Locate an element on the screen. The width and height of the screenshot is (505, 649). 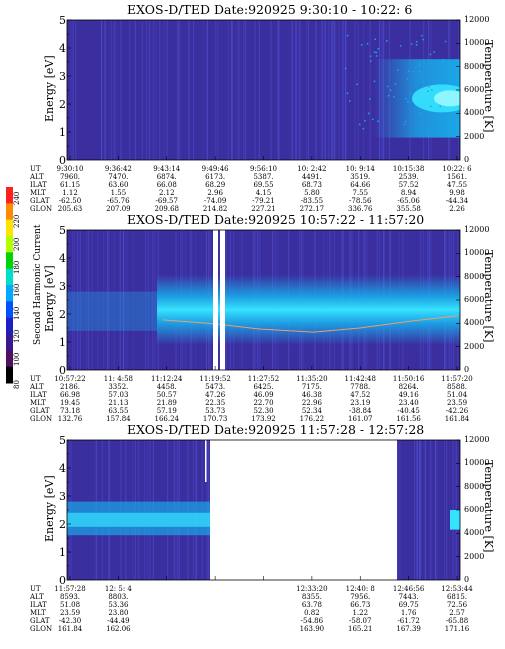
orbit-value: 66.73 is located at coordinates (360, 605).